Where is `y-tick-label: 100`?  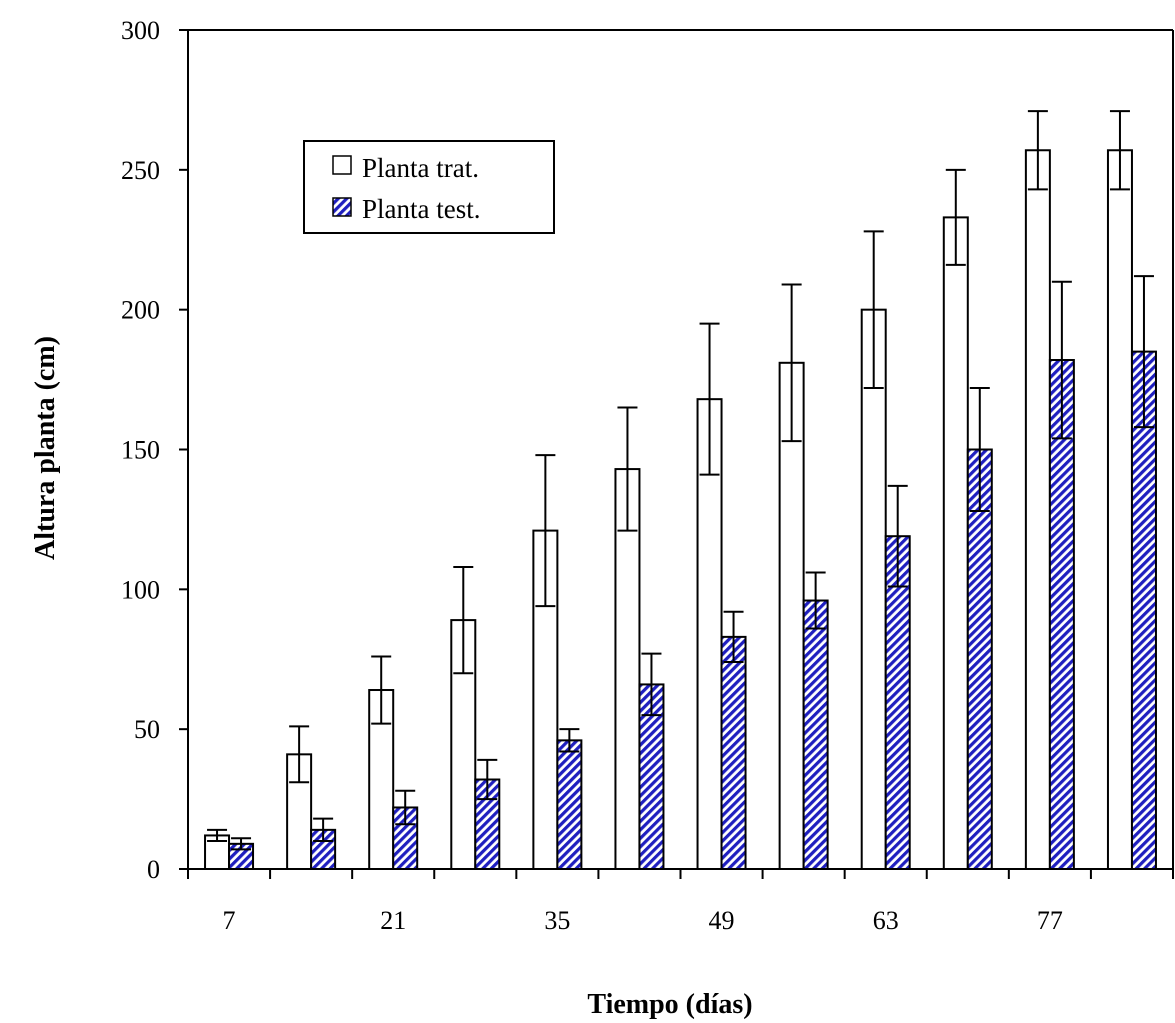
y-tick-label: 100 is located at coordinates (140, 589).